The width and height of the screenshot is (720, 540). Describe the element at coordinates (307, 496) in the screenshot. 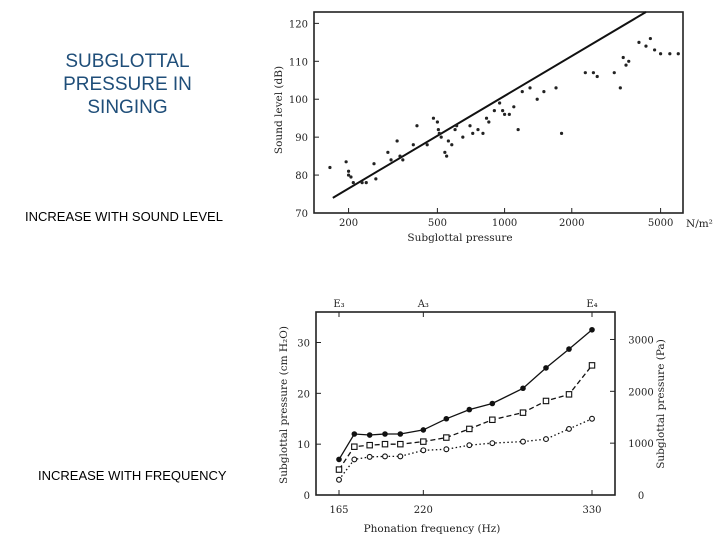

I see `chart2-y-tick-label: 0` at that location.